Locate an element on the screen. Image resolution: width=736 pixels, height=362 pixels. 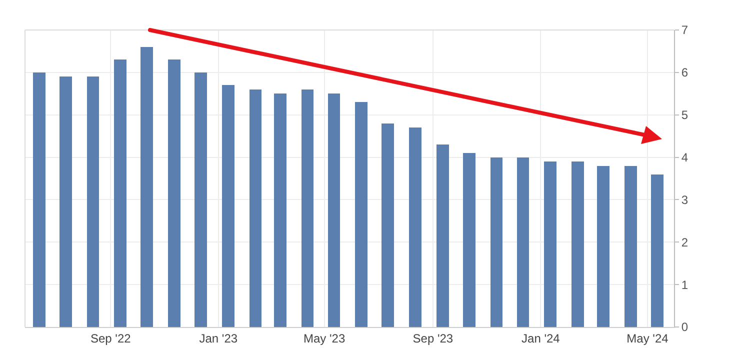
x-tick-label: May '24 is located at coordinates (647, 338).